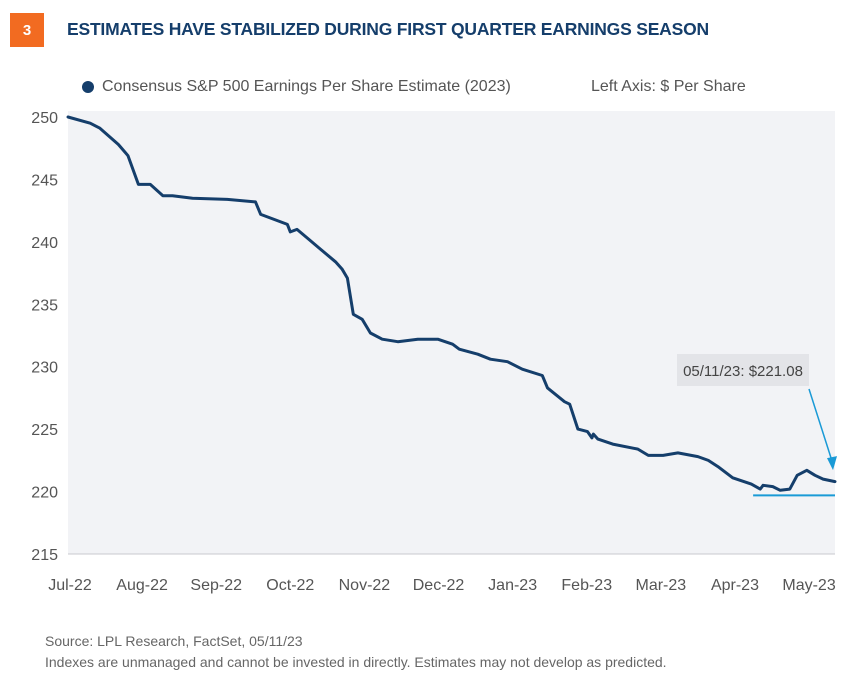 The height and width of the screenshot is (682, 847). What do you see at coordinates (735, 585) in the screenshot?
I see `x-tick-label: Apr-23` at bounding box center [735, 585].